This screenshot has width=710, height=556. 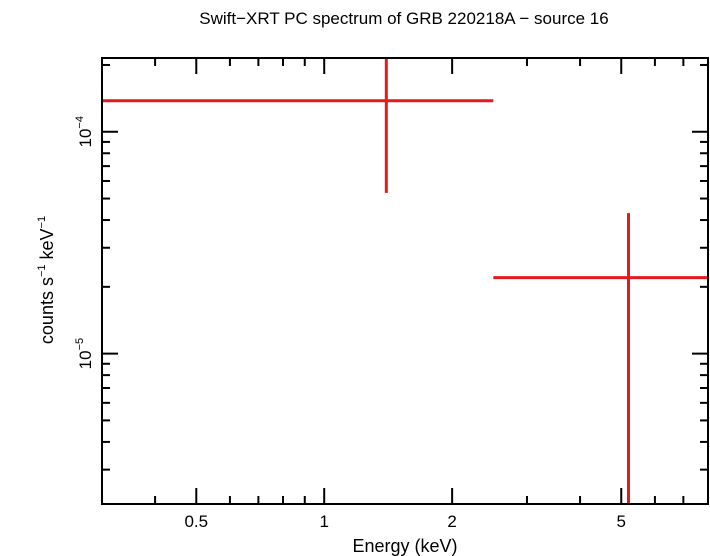 I want to click on y-axis-label: counts s−1 keV−1, so click(x=46, y=280).